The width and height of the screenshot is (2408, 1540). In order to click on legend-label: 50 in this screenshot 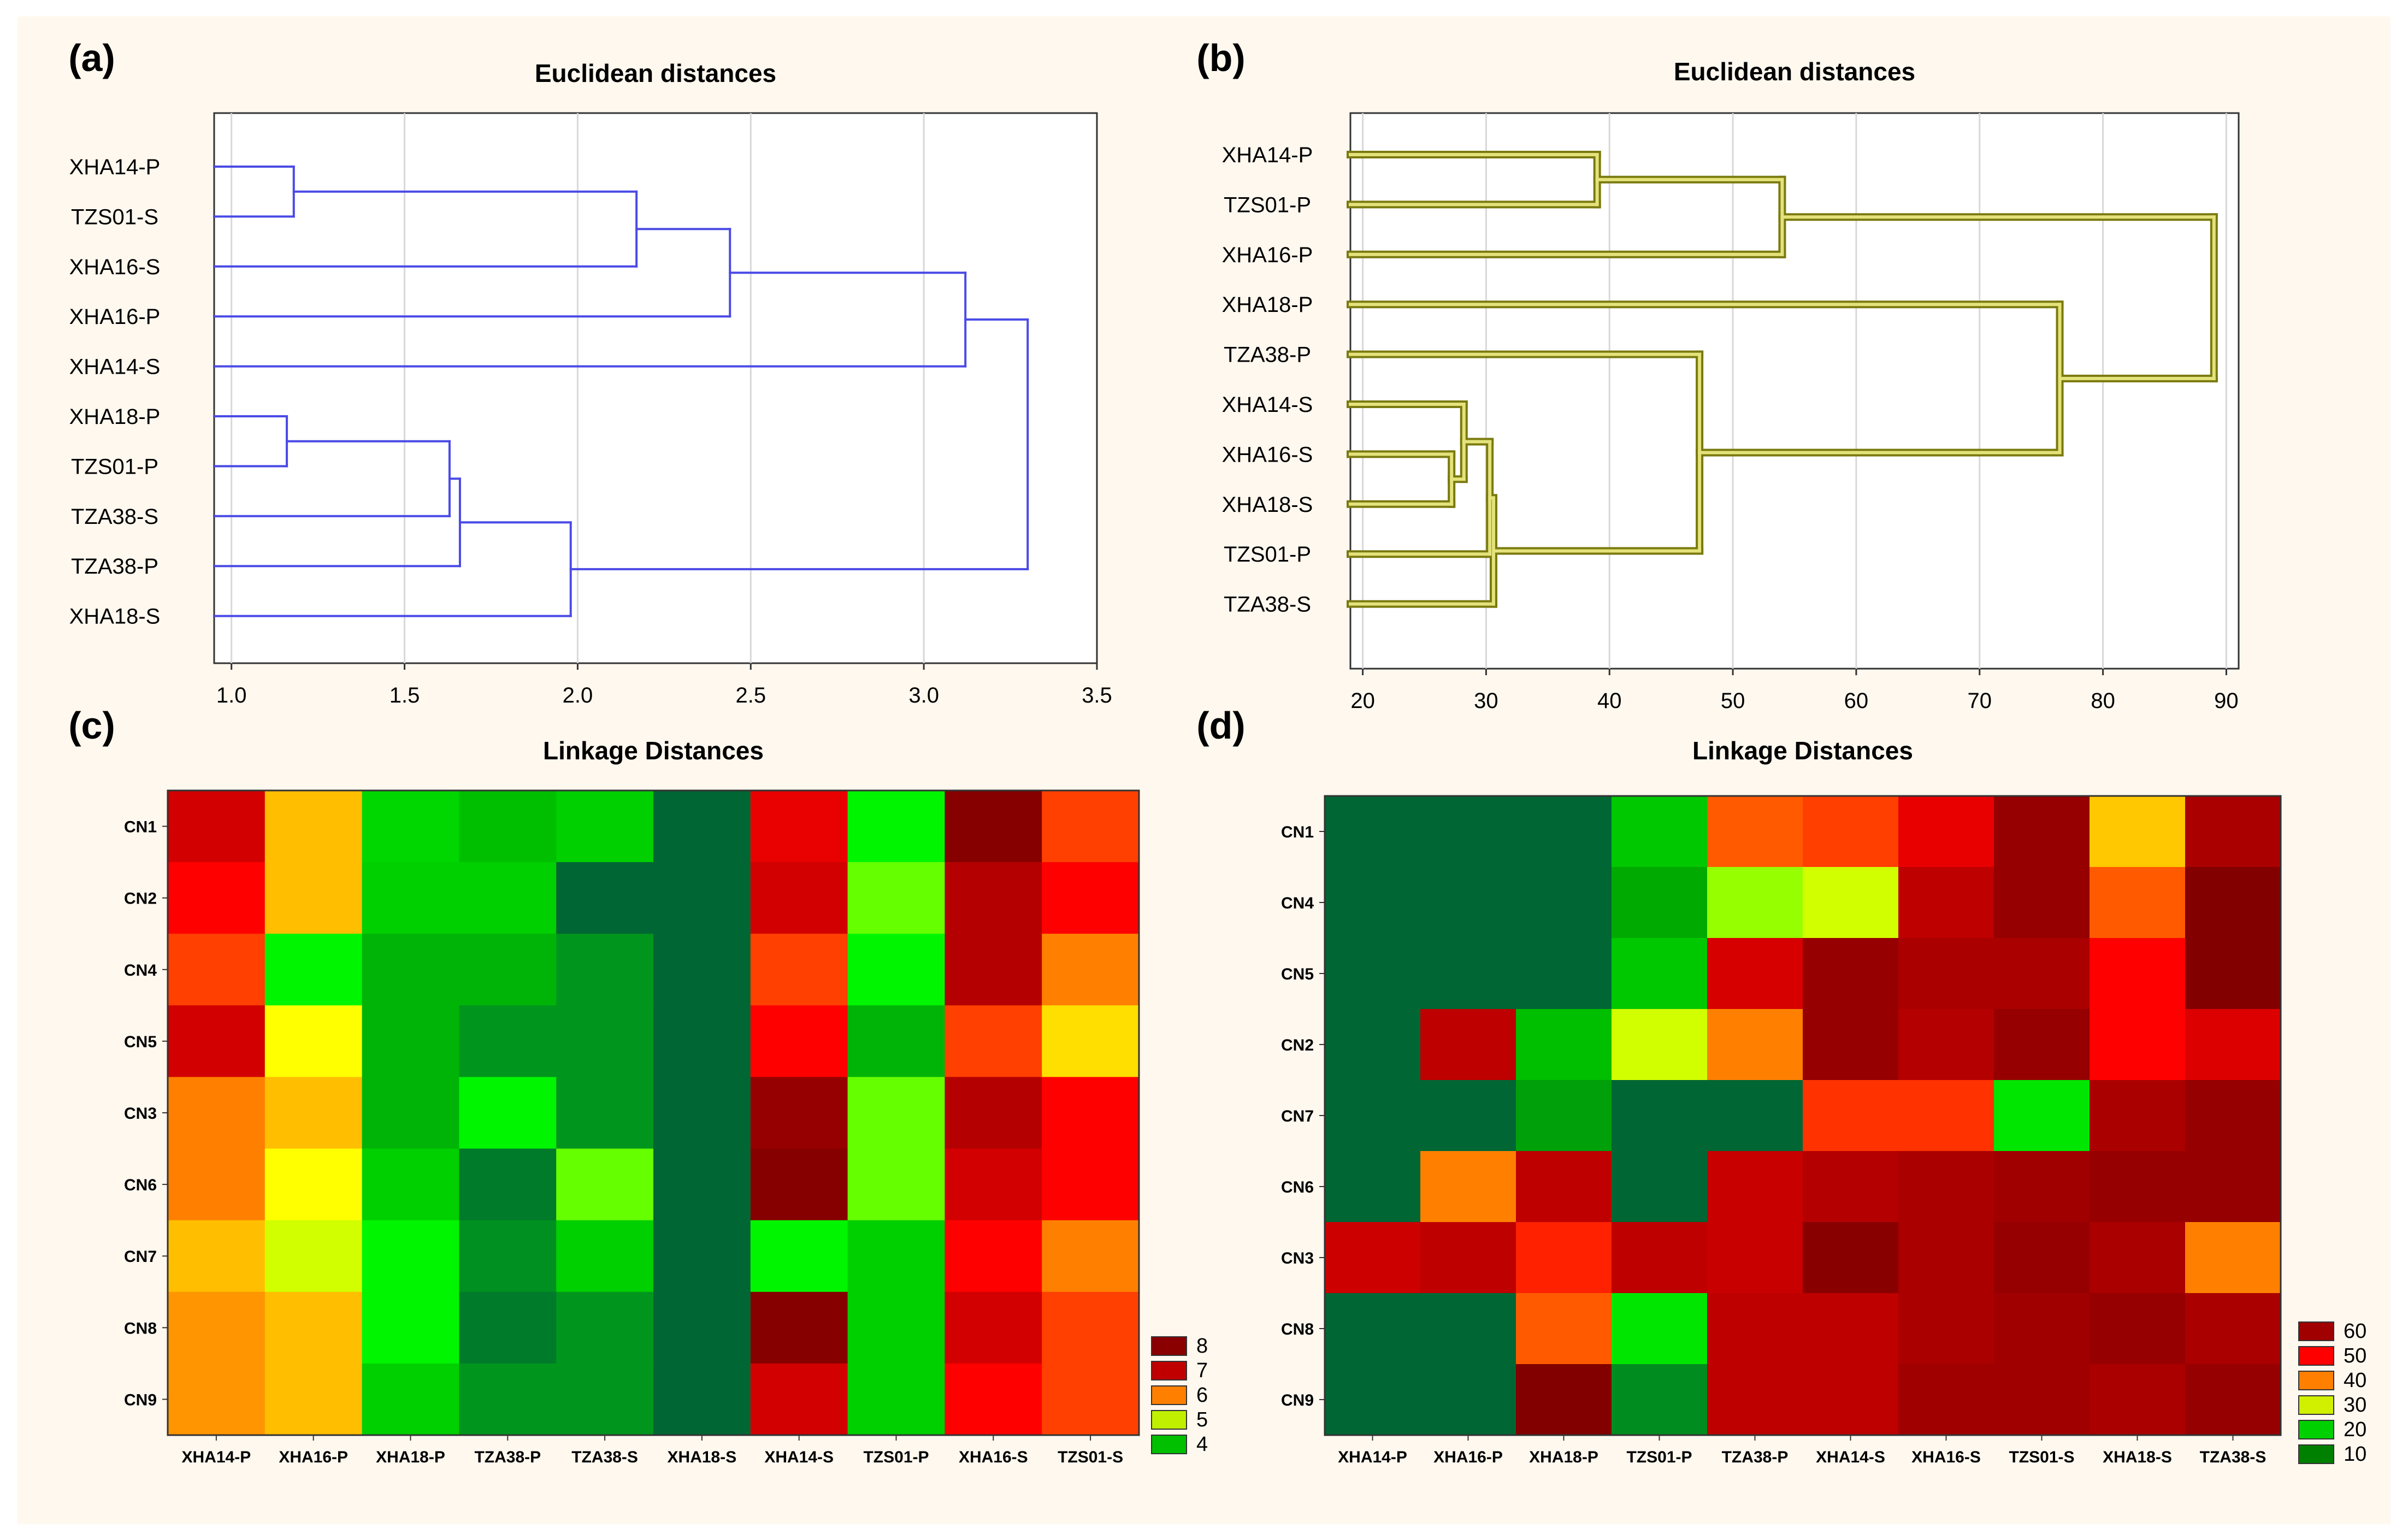, I will do `click(2355, 1355)`.